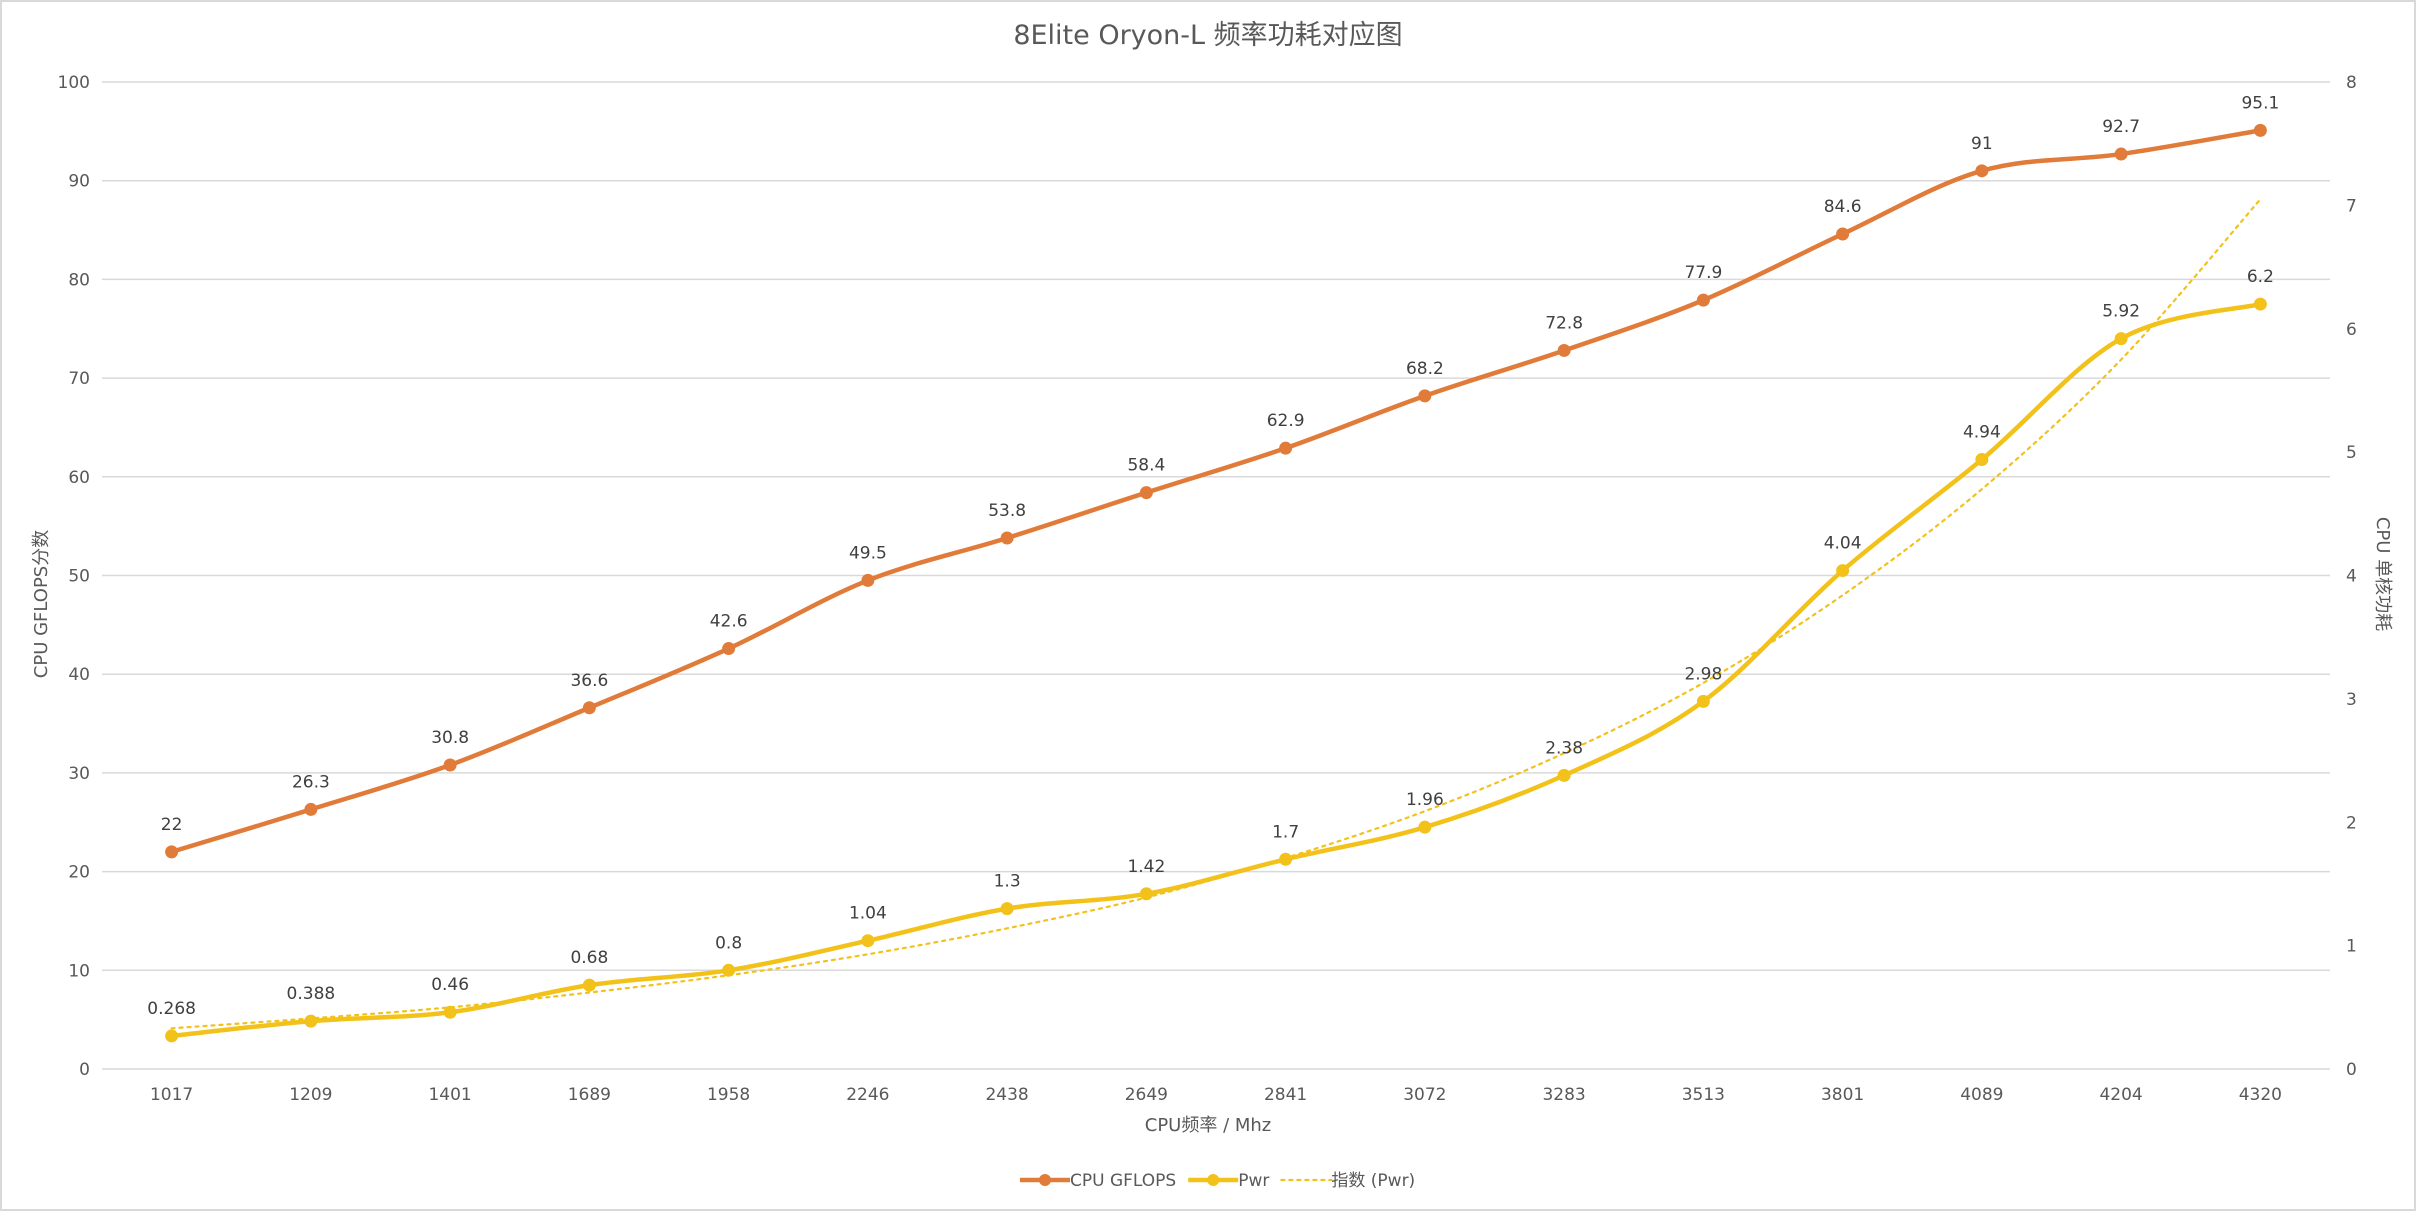 The width and height of the screenshot is (2416, 1213). What do you see at coordinates (2351, 83) in the screenshot?
I see `y2-tick-label: 8` at bounding box center [2351, 83].